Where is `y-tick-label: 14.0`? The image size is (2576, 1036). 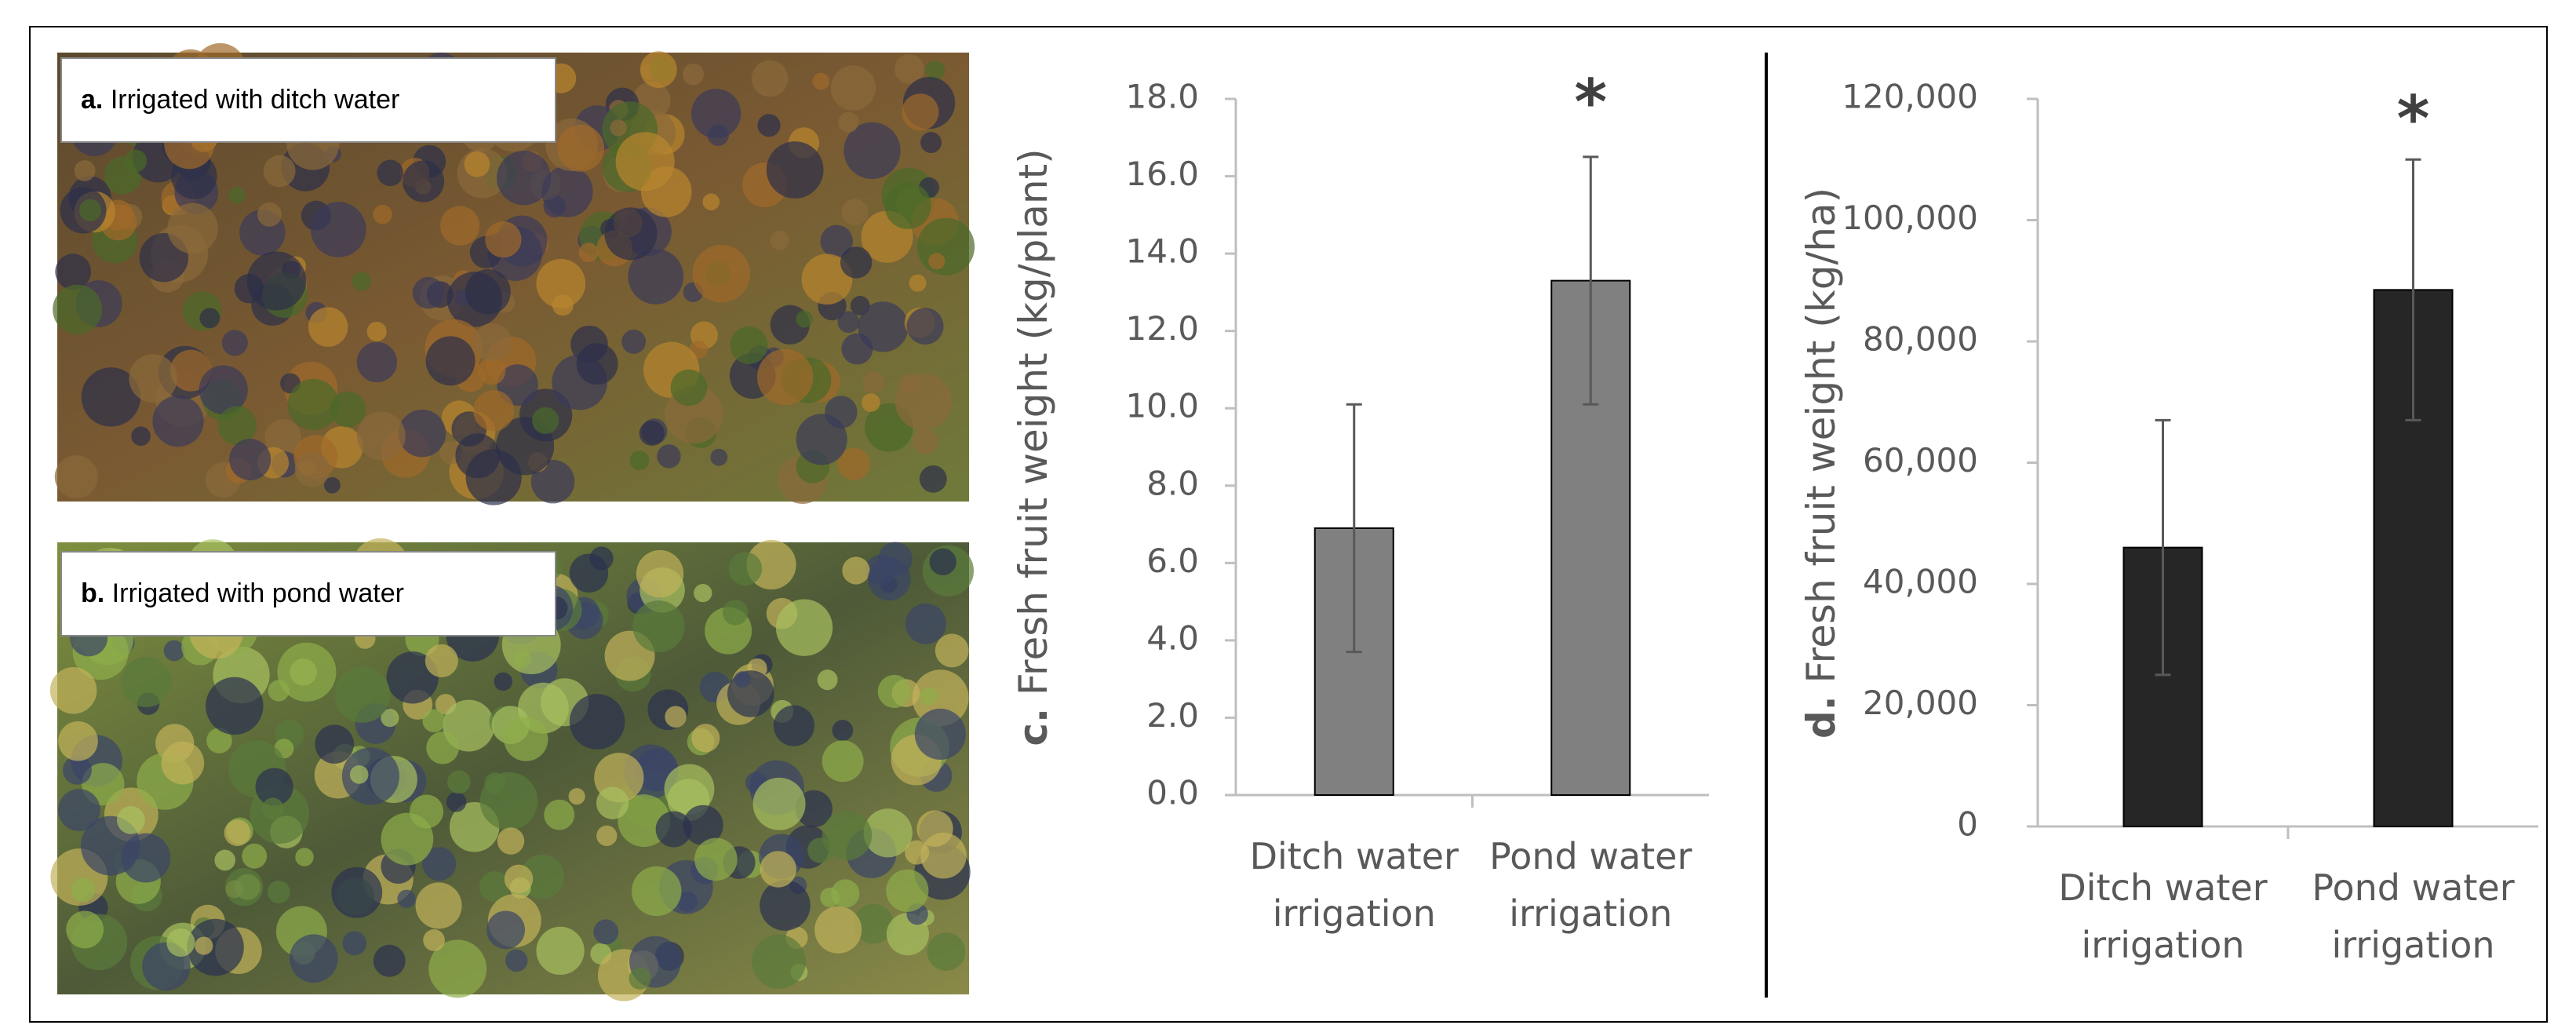 y-tick-label: 14.0 is located at coordinates (1162, 251).